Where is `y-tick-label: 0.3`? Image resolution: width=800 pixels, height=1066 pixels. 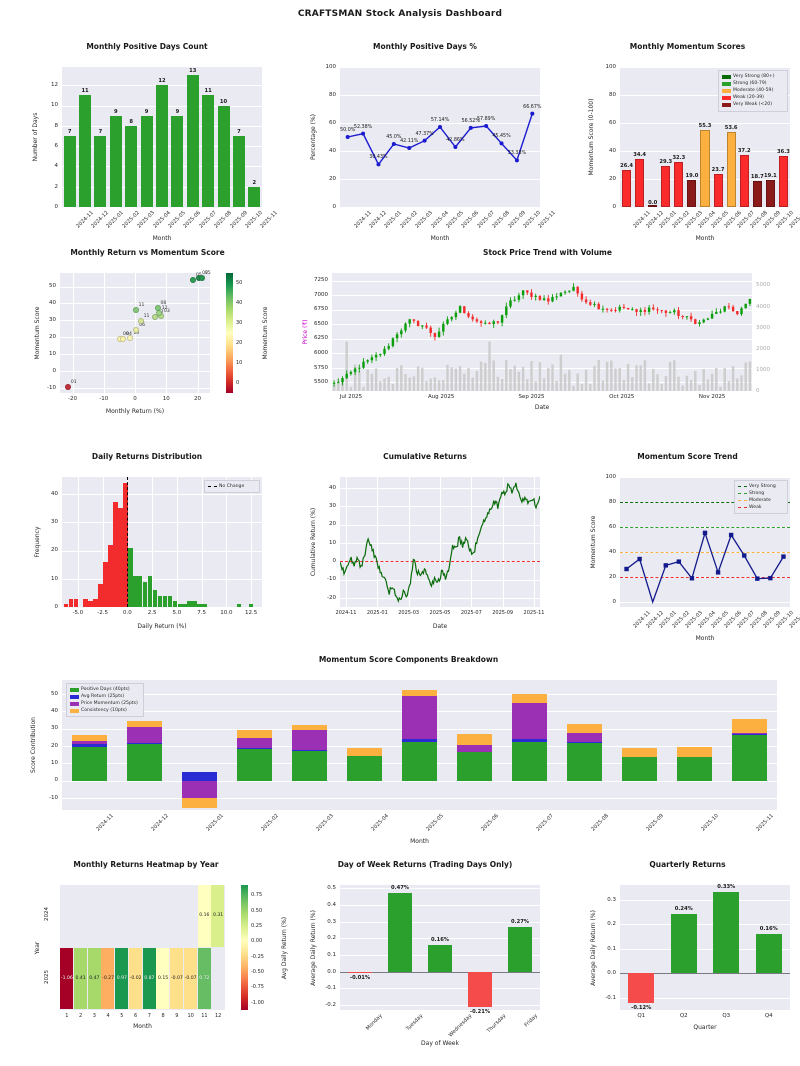
y-tick-label: 0.3 is located at coordinates (611, 899).